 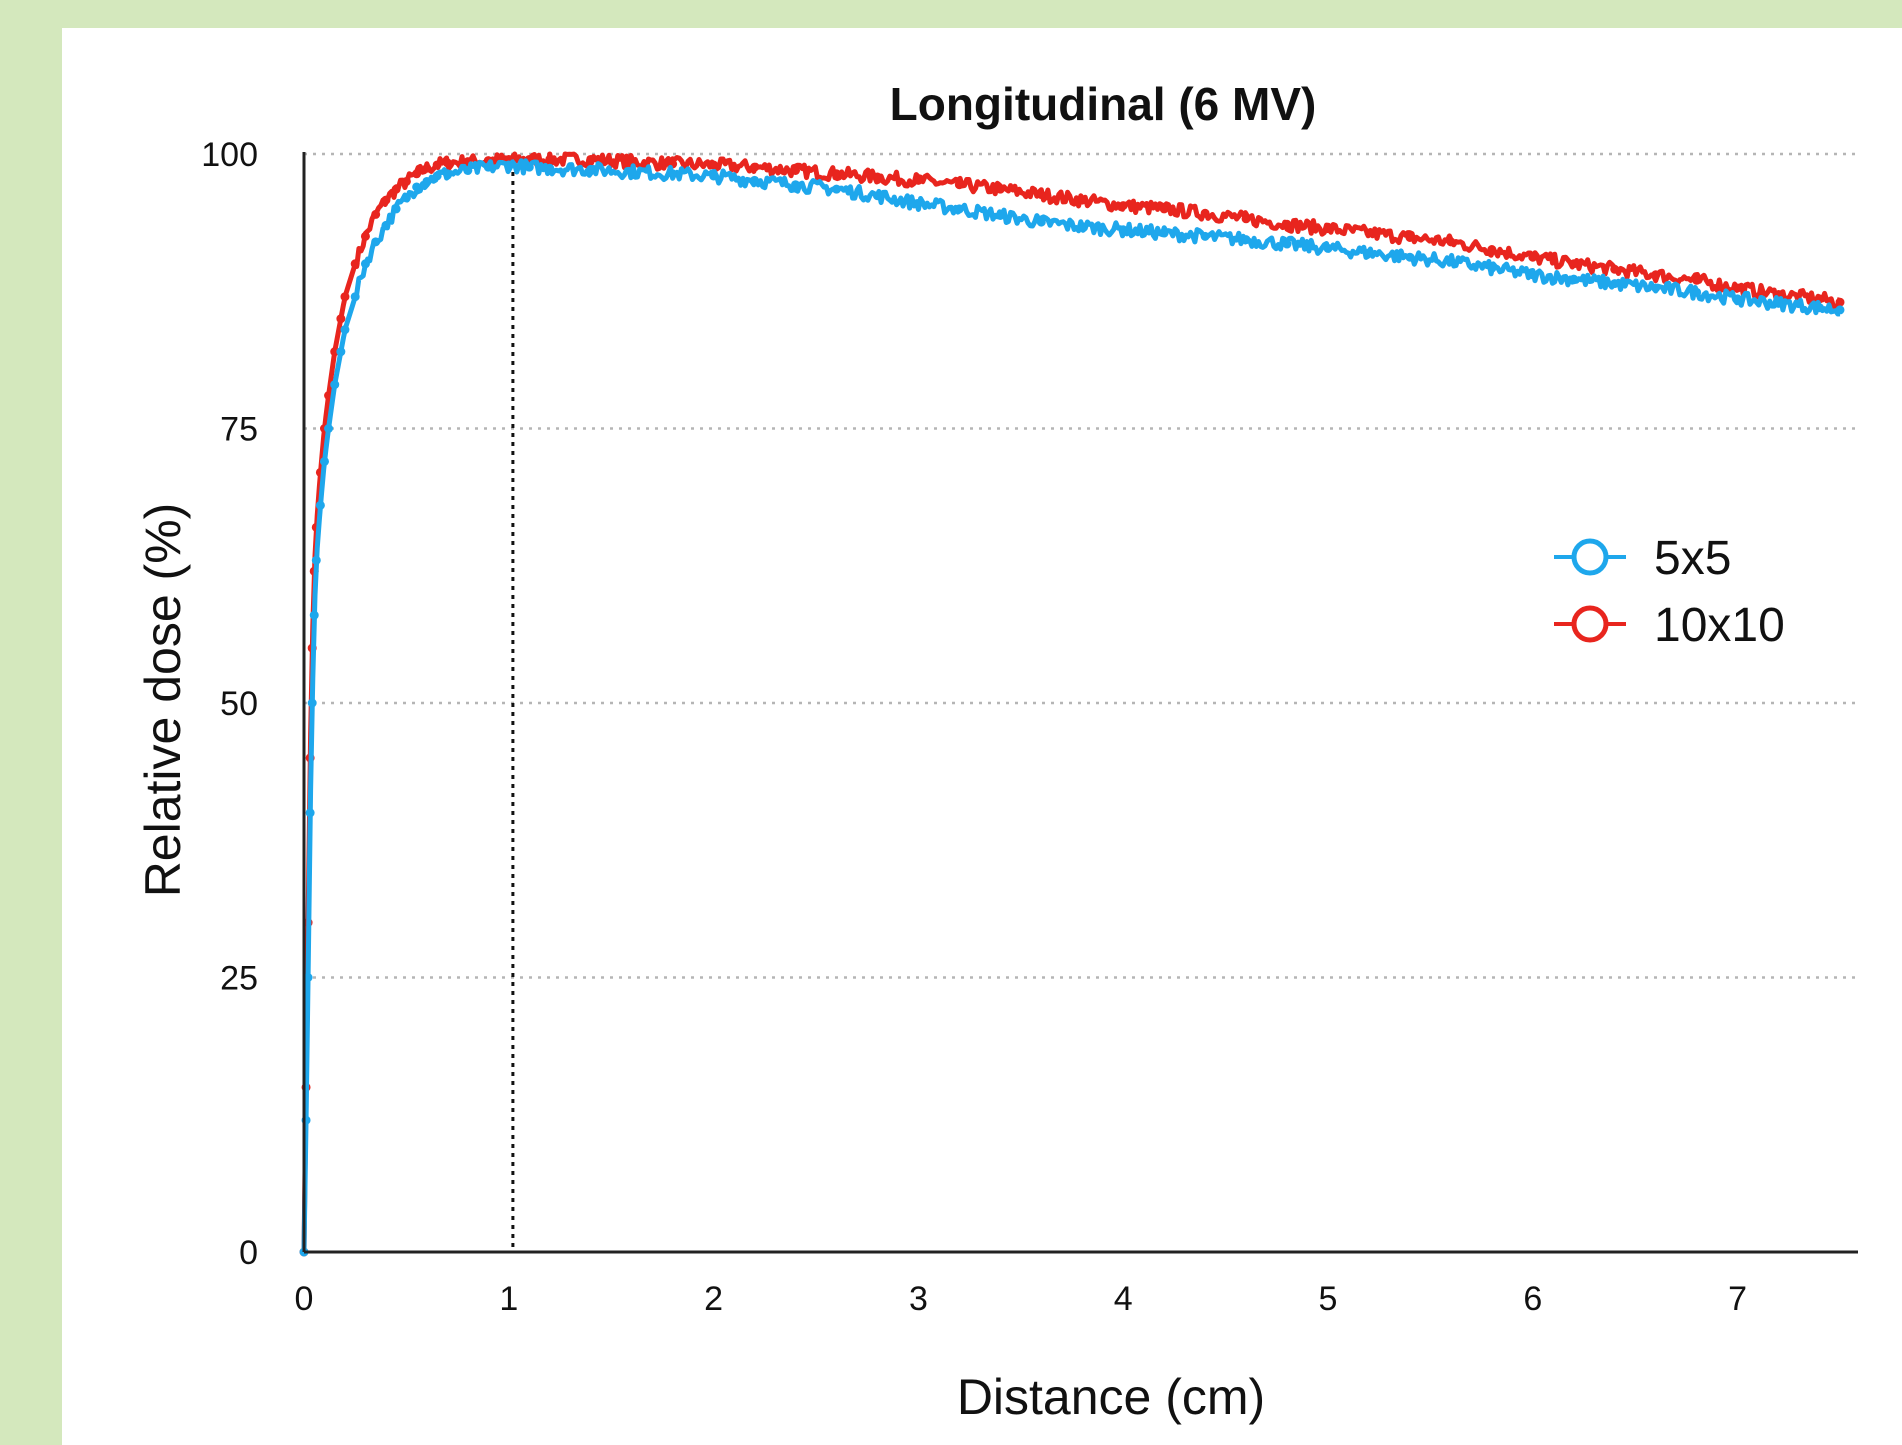 I want to click on x-tick-1: 1, so click(x=508, y=1299).